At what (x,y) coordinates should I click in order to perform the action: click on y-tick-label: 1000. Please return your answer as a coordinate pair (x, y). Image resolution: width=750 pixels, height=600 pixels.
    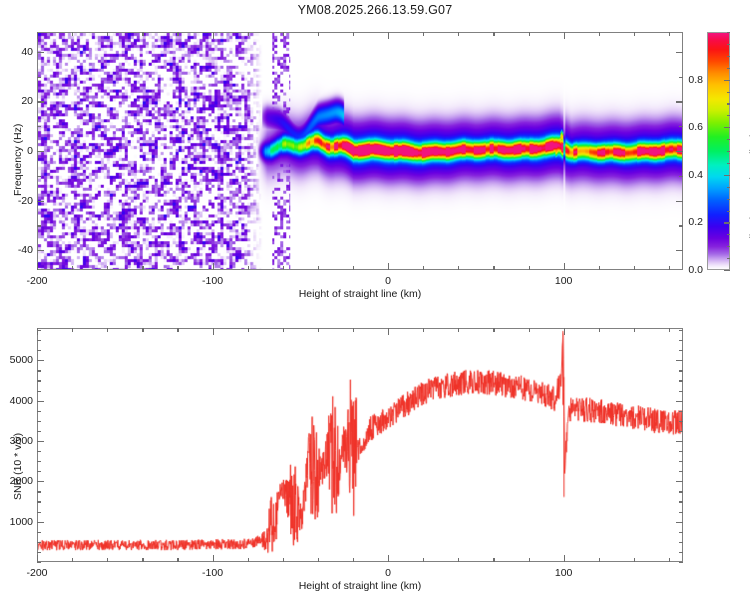
    Looking at the image, I should click on (21, 521).